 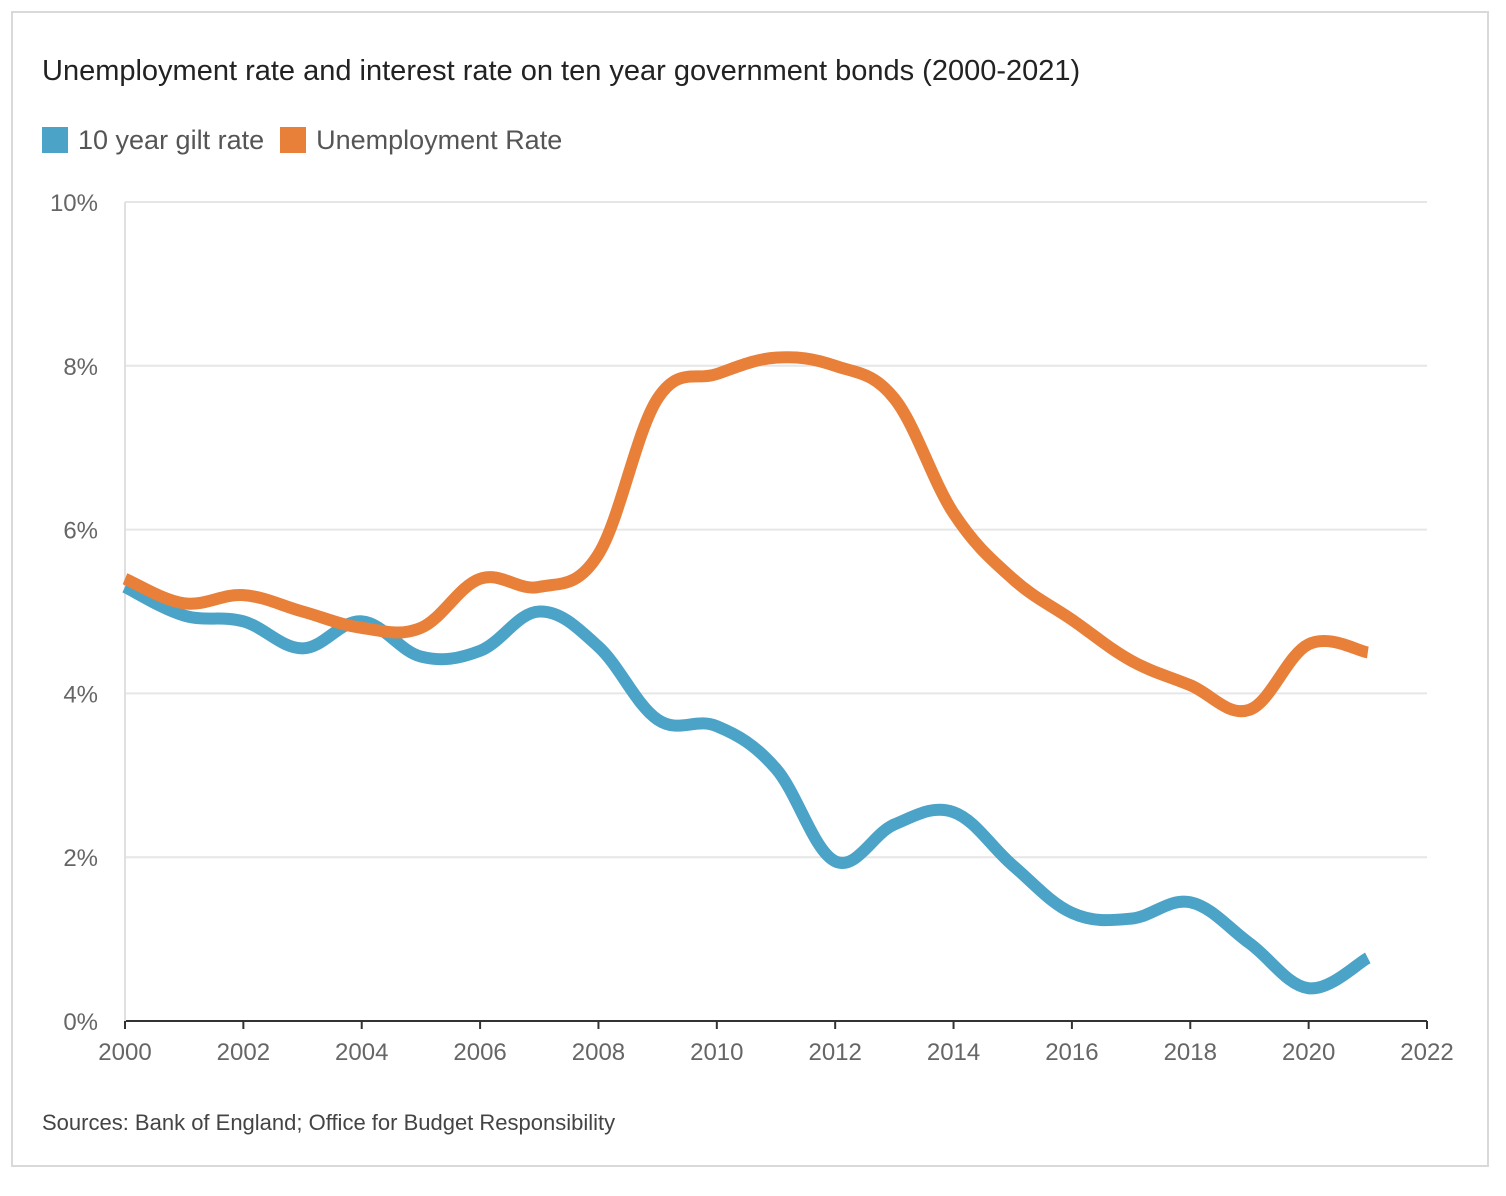 I want to click on y-tick-label: 8%, so click(x=80, y=367).